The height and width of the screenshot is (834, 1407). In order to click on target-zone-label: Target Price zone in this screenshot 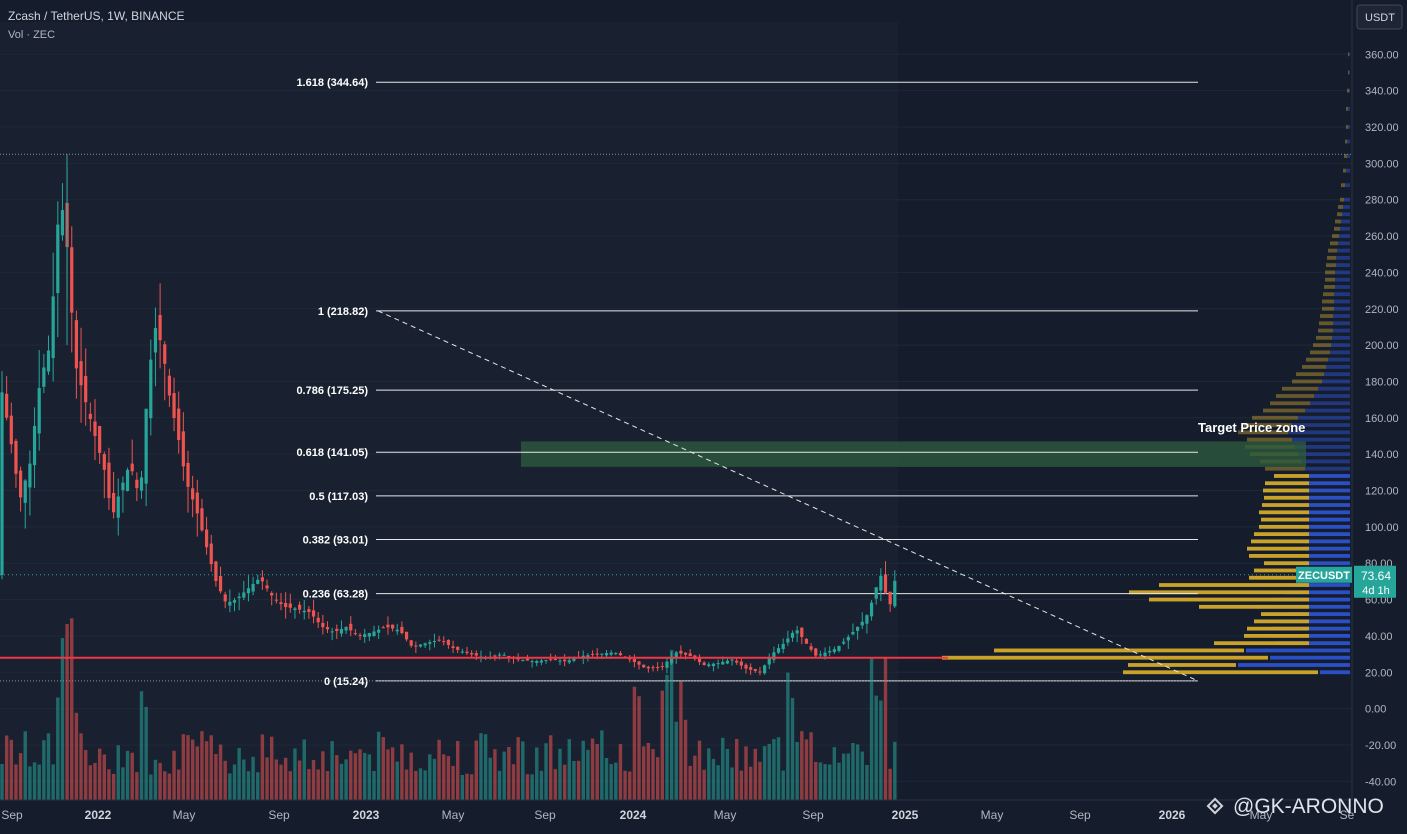, I will do `click(1251, 427)`.